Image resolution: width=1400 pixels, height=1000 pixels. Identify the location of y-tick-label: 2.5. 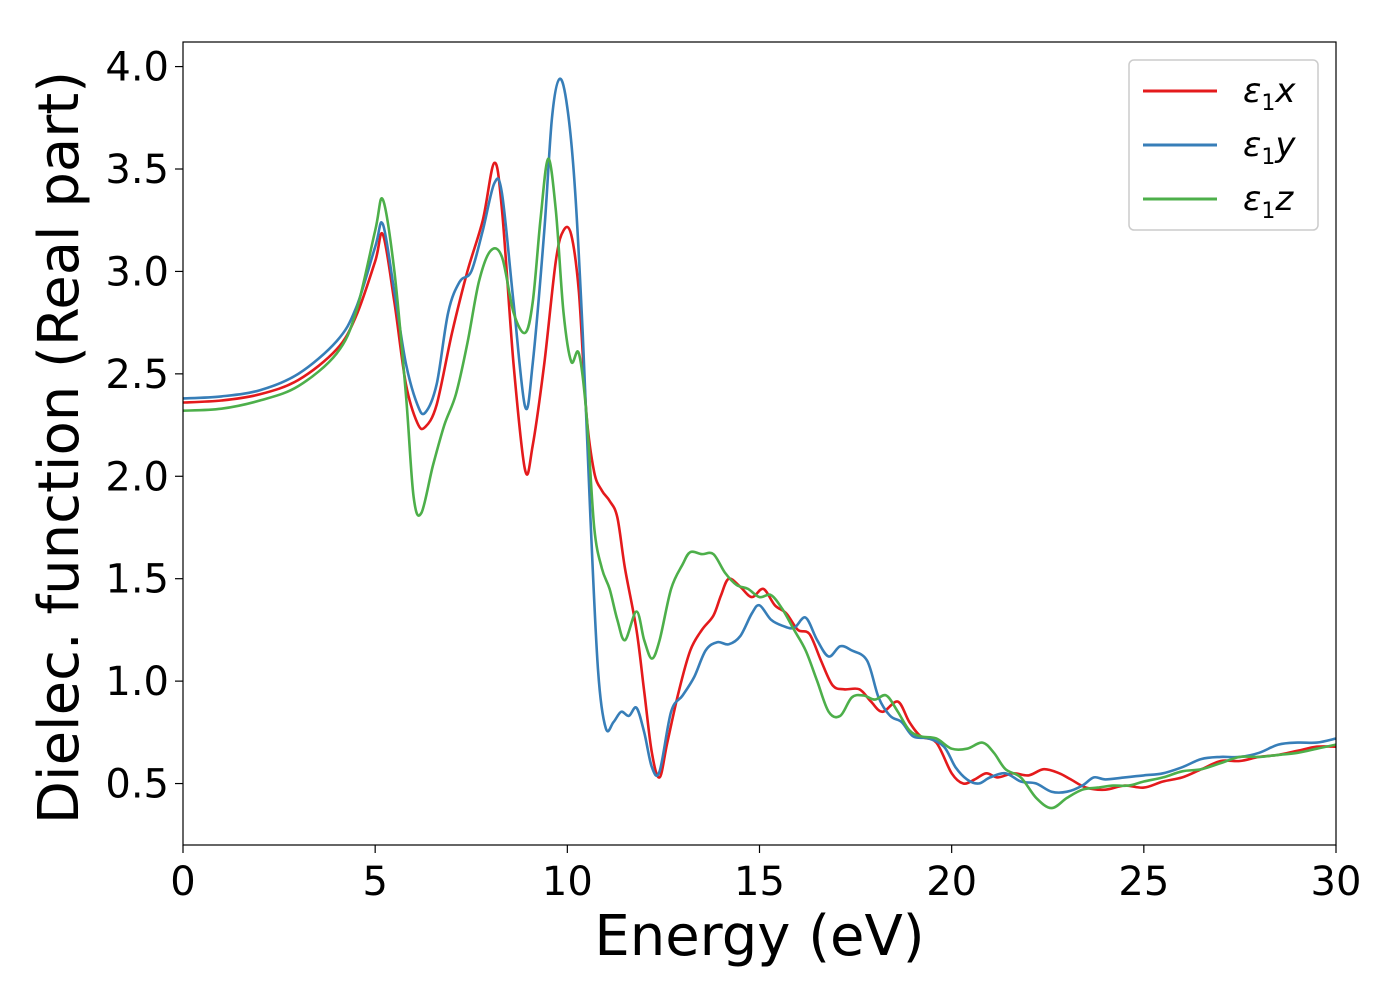
(137, 375).